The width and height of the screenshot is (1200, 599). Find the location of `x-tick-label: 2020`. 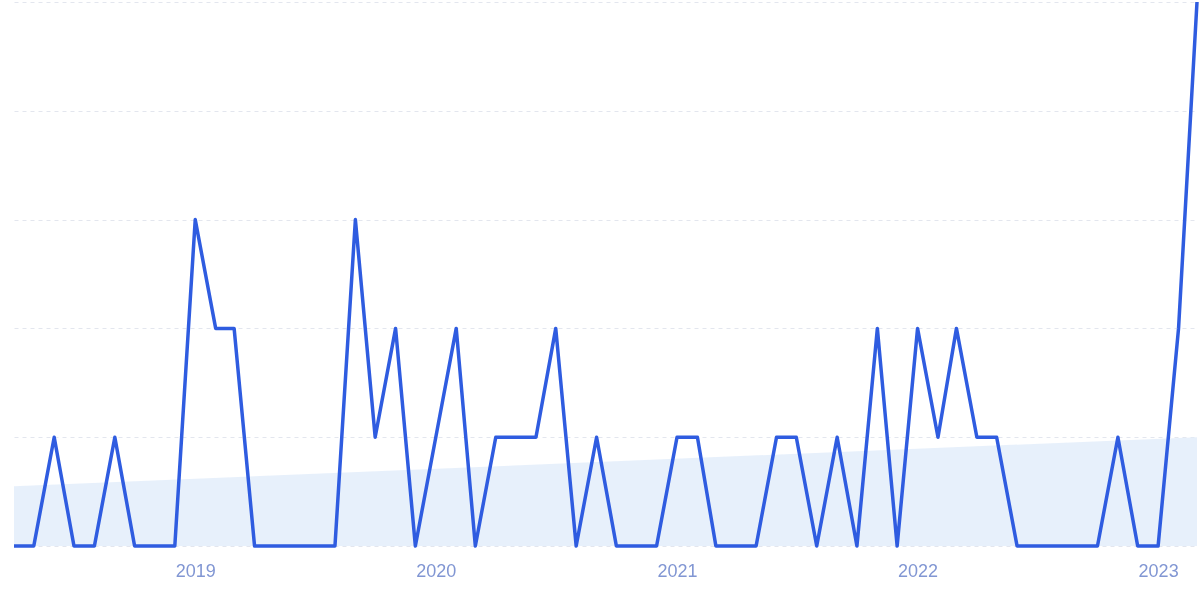

x-tick-label: 2020 is located at coordinates (436, 570).